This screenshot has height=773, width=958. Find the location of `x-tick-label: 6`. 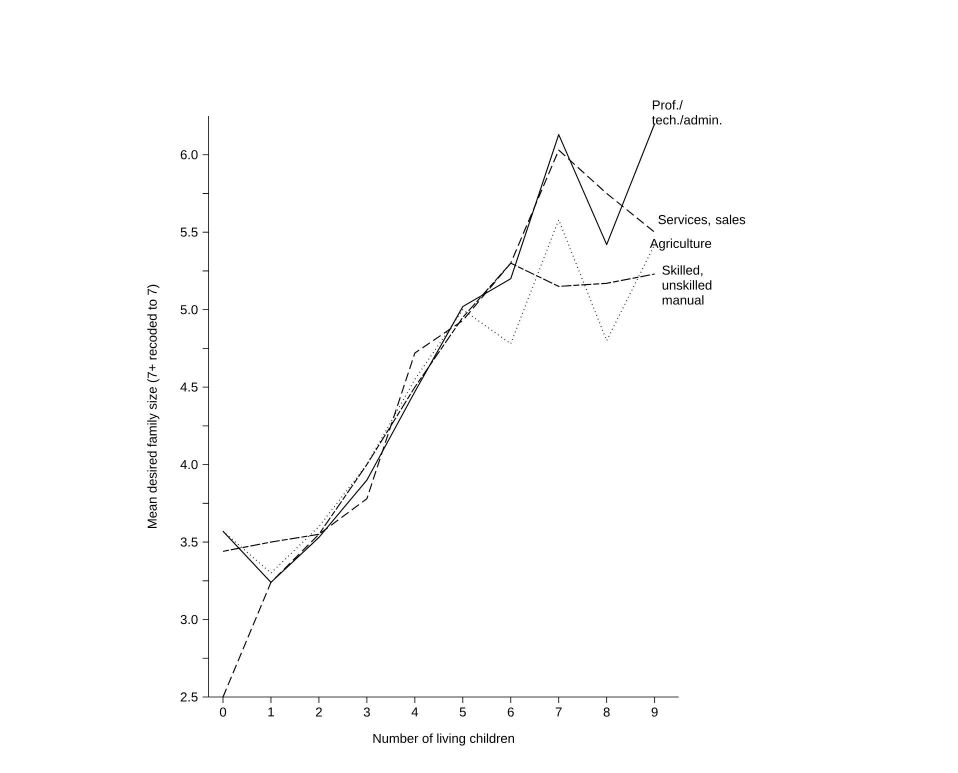

x-tick-label: 6 is located at coordinates (511, 712).